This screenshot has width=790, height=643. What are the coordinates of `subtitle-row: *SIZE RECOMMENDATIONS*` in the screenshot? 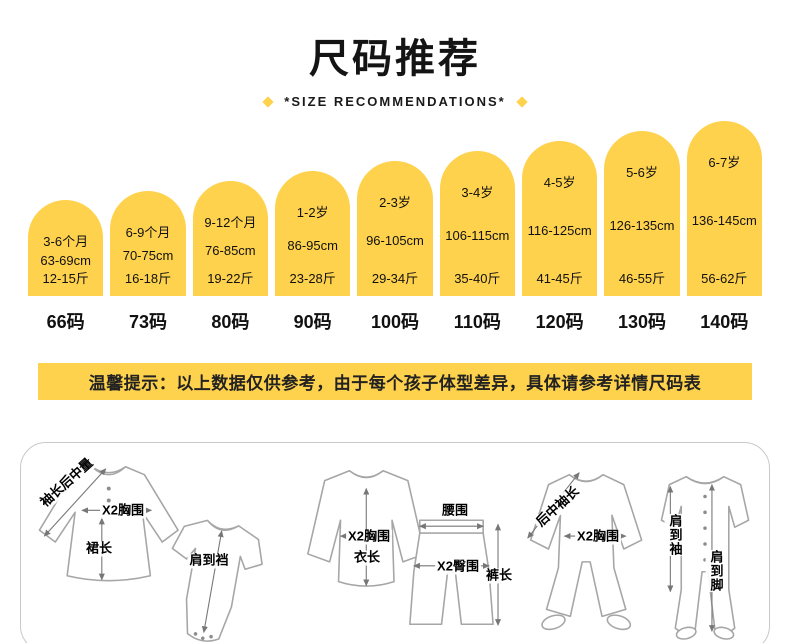 It's located at (395, 101).